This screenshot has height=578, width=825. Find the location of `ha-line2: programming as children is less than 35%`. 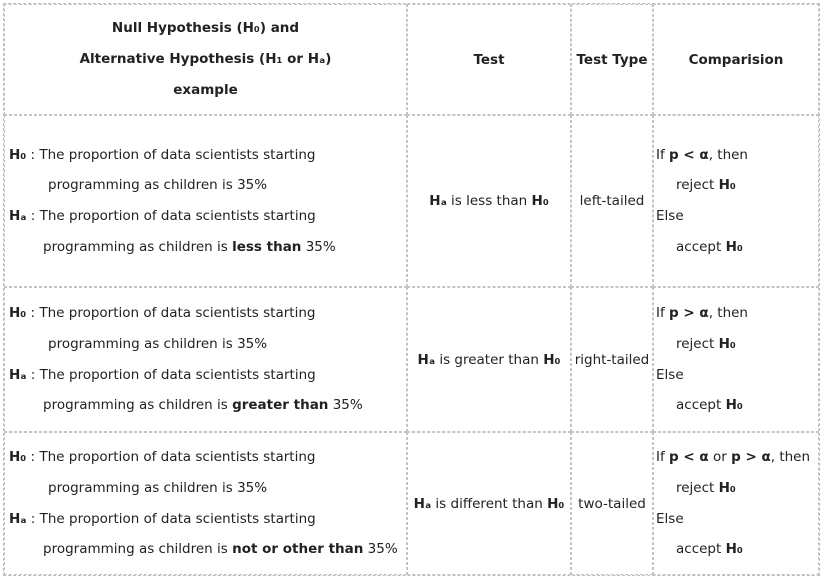

ha-line2: programming as children is less than 35% is located at coordinates (207, 247).